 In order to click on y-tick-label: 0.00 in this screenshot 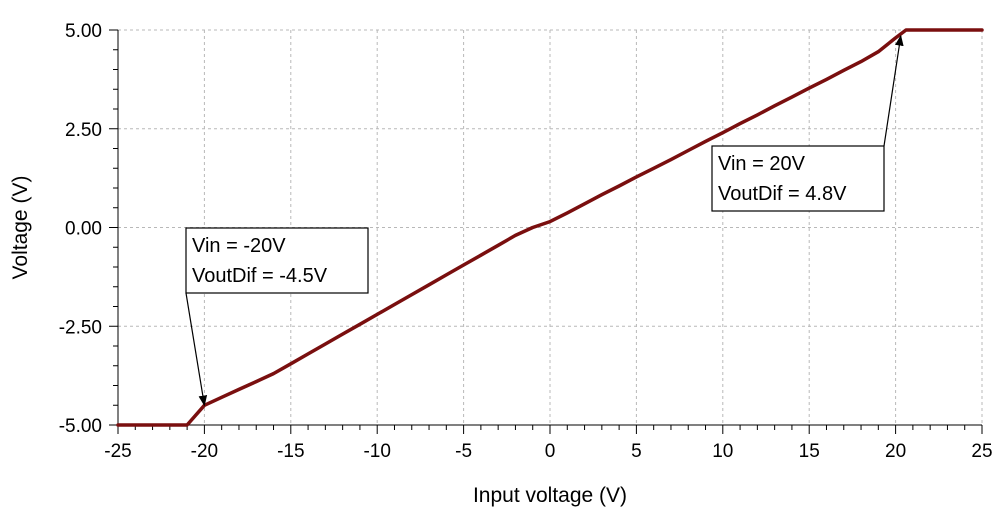, I will do `click(83, 229)`.